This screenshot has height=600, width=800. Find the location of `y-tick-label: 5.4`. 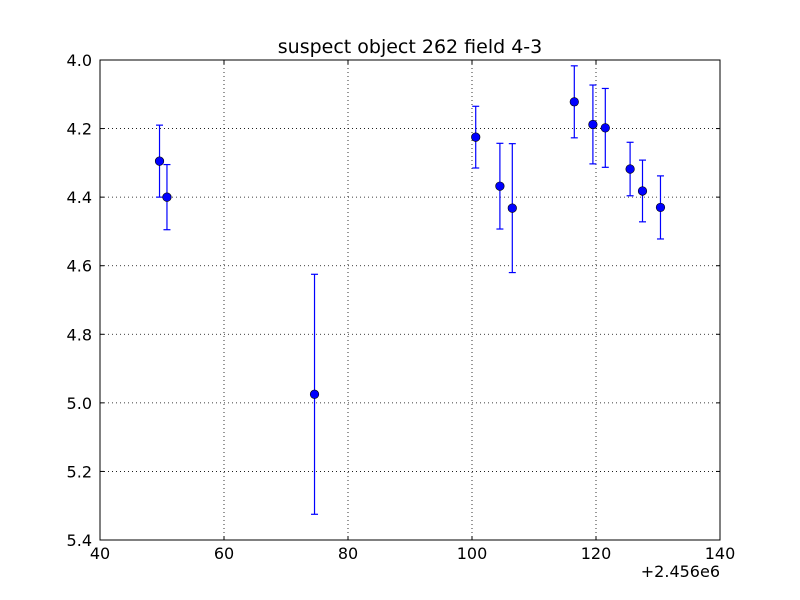

y-tick-label: 5.4 is located at coordinates (79, 540).